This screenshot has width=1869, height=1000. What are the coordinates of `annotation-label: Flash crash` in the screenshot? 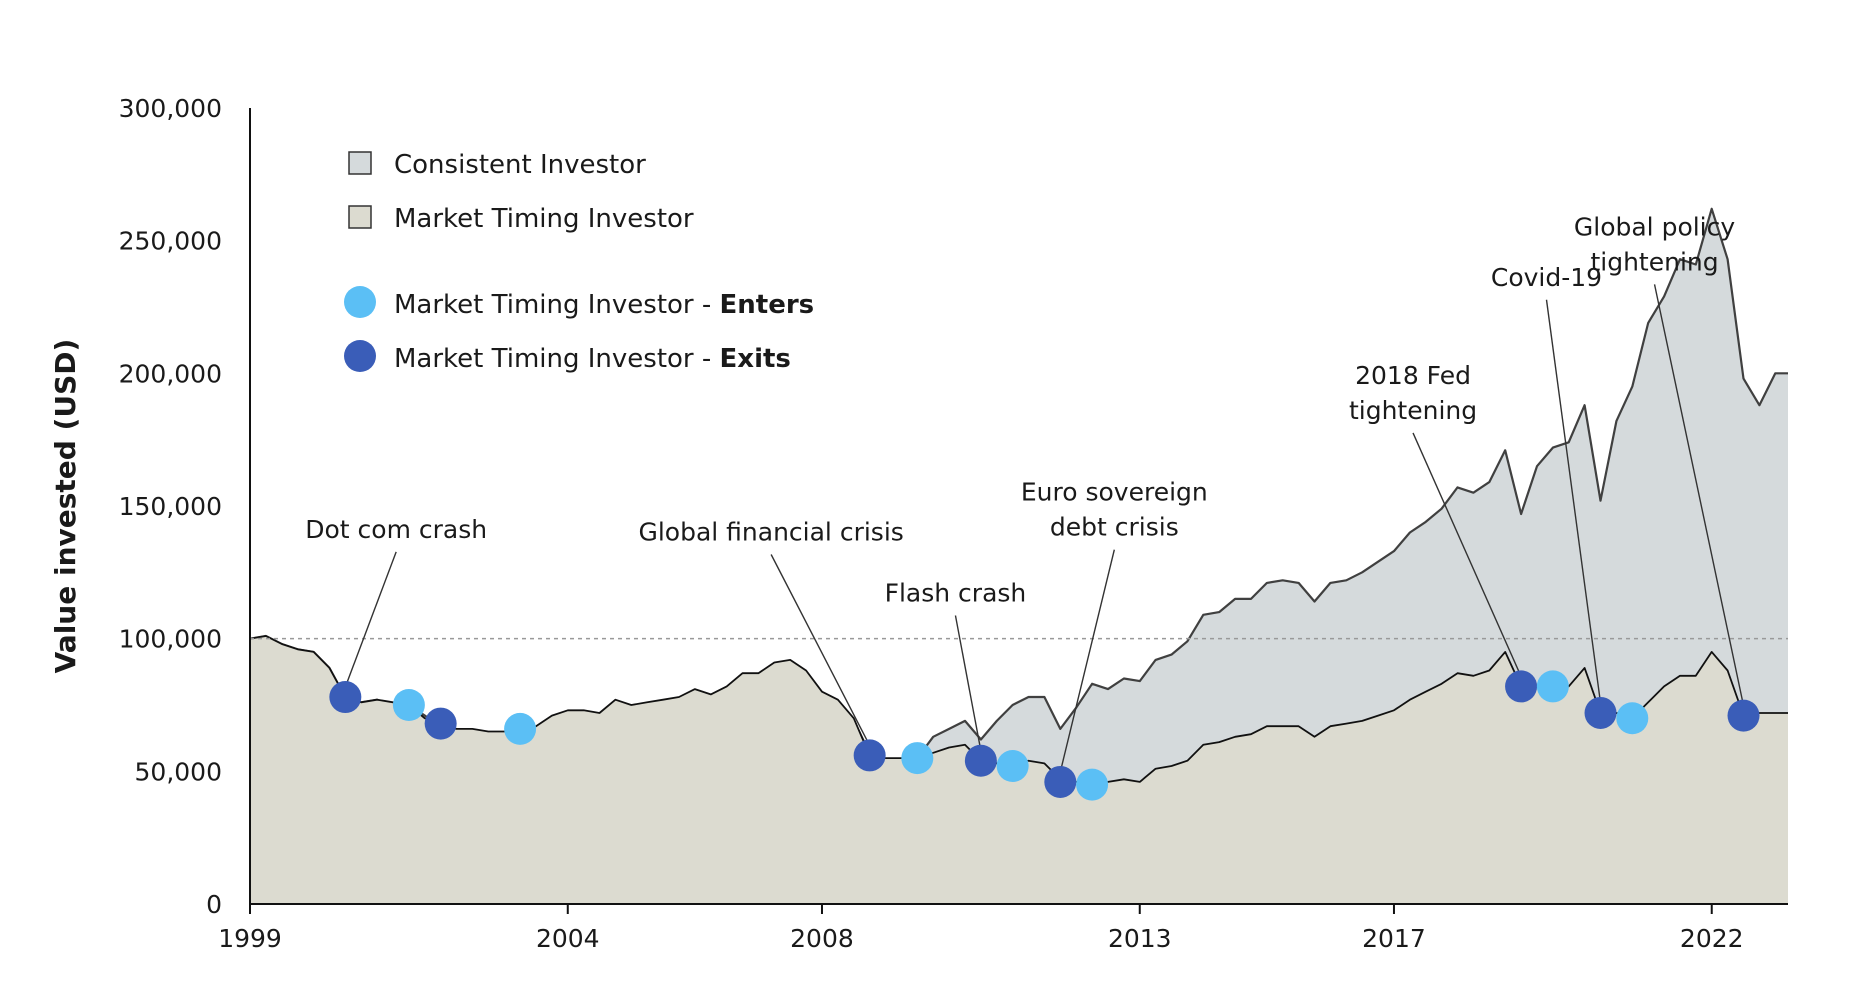 It's located at (956, 593).